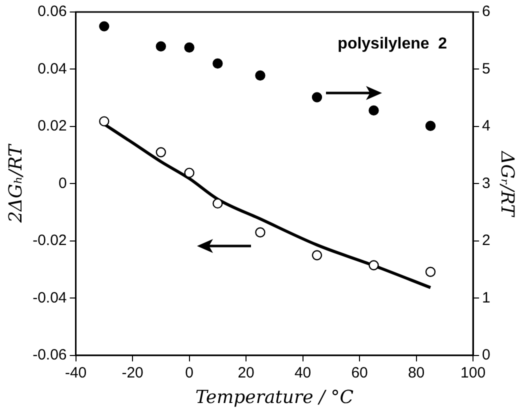 This screenshot has width=525, height=411. What do you see at coordinates (486, 241) in the screenshot?
I see `y2-tick-label: 2` at bounding box center [486, 241].